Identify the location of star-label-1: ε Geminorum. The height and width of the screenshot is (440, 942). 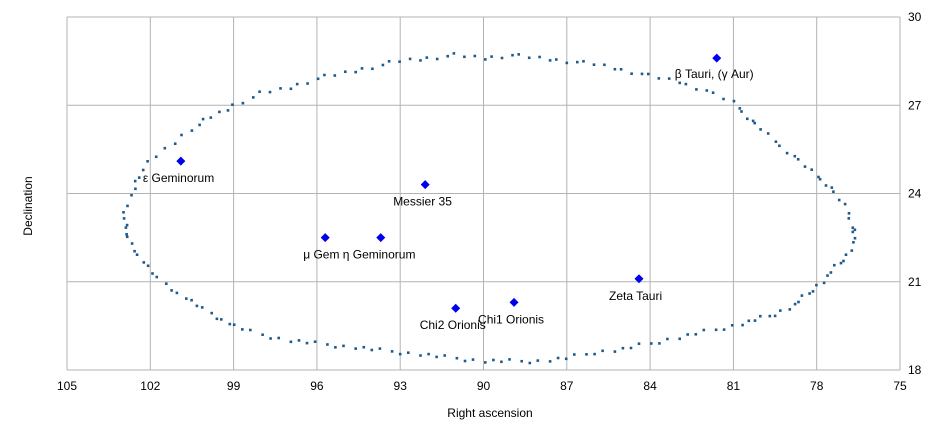
(178, 178).